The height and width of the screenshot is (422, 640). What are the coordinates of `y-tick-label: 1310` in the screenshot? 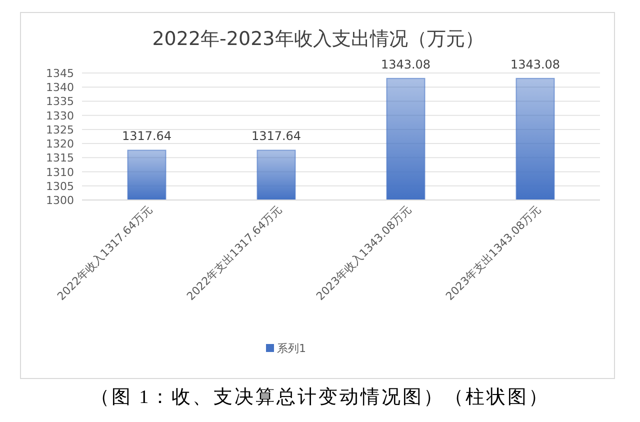 It's located at (60, 172).